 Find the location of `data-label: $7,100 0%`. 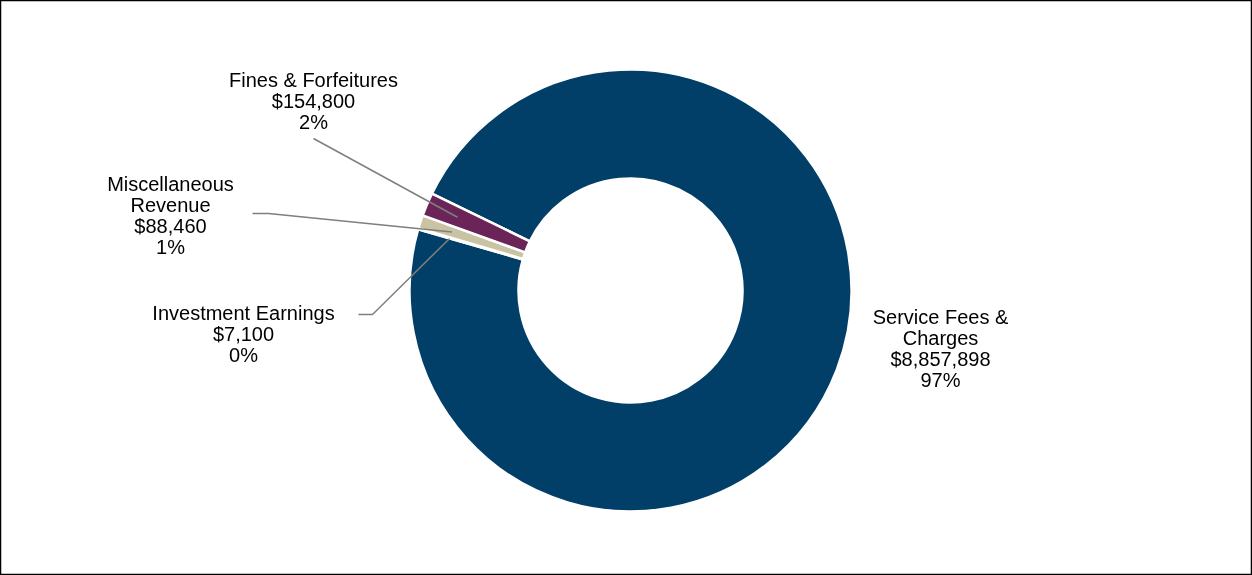

data-label: $7,100 0% is located at coordinates (243, 344).